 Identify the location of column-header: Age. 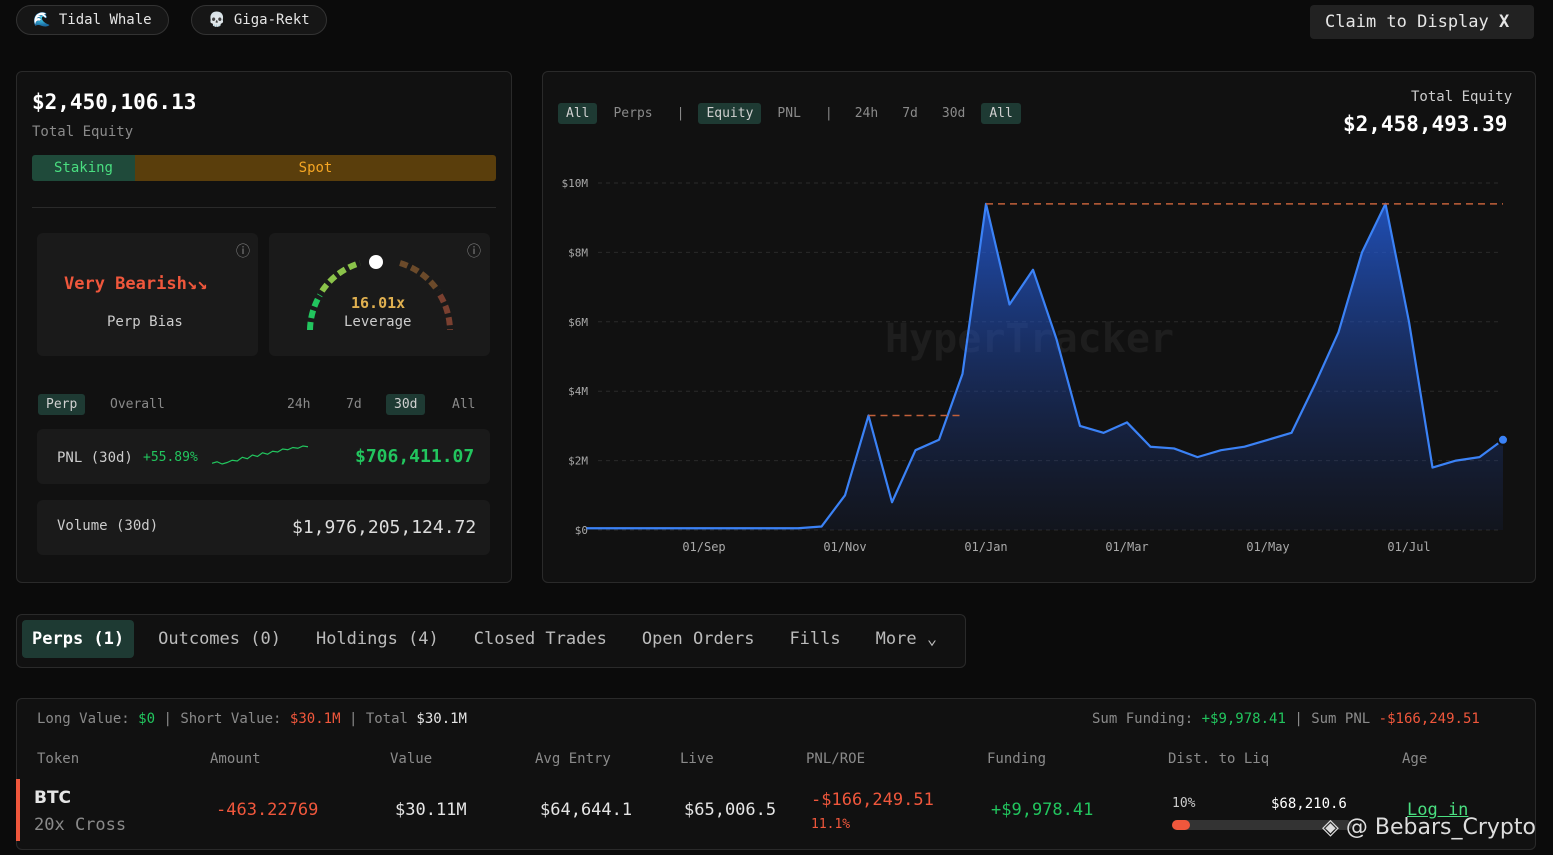
(1415, 759).